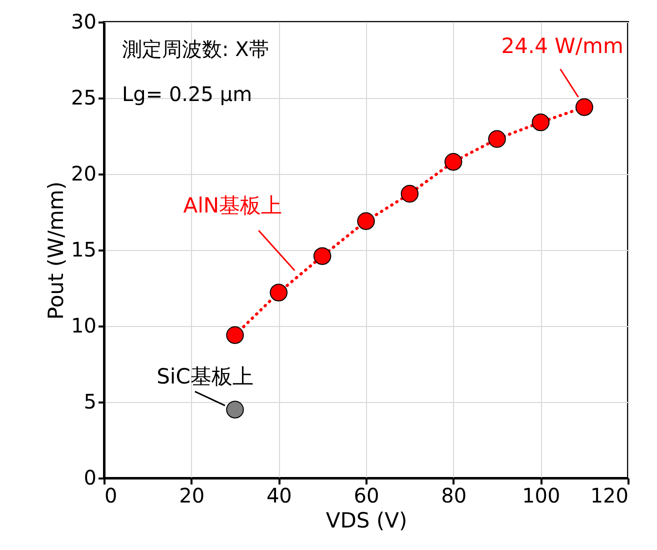 The width and height of the screenshot is (657, 550). I want to click on y-tick-label: 10, so click(83, 326).